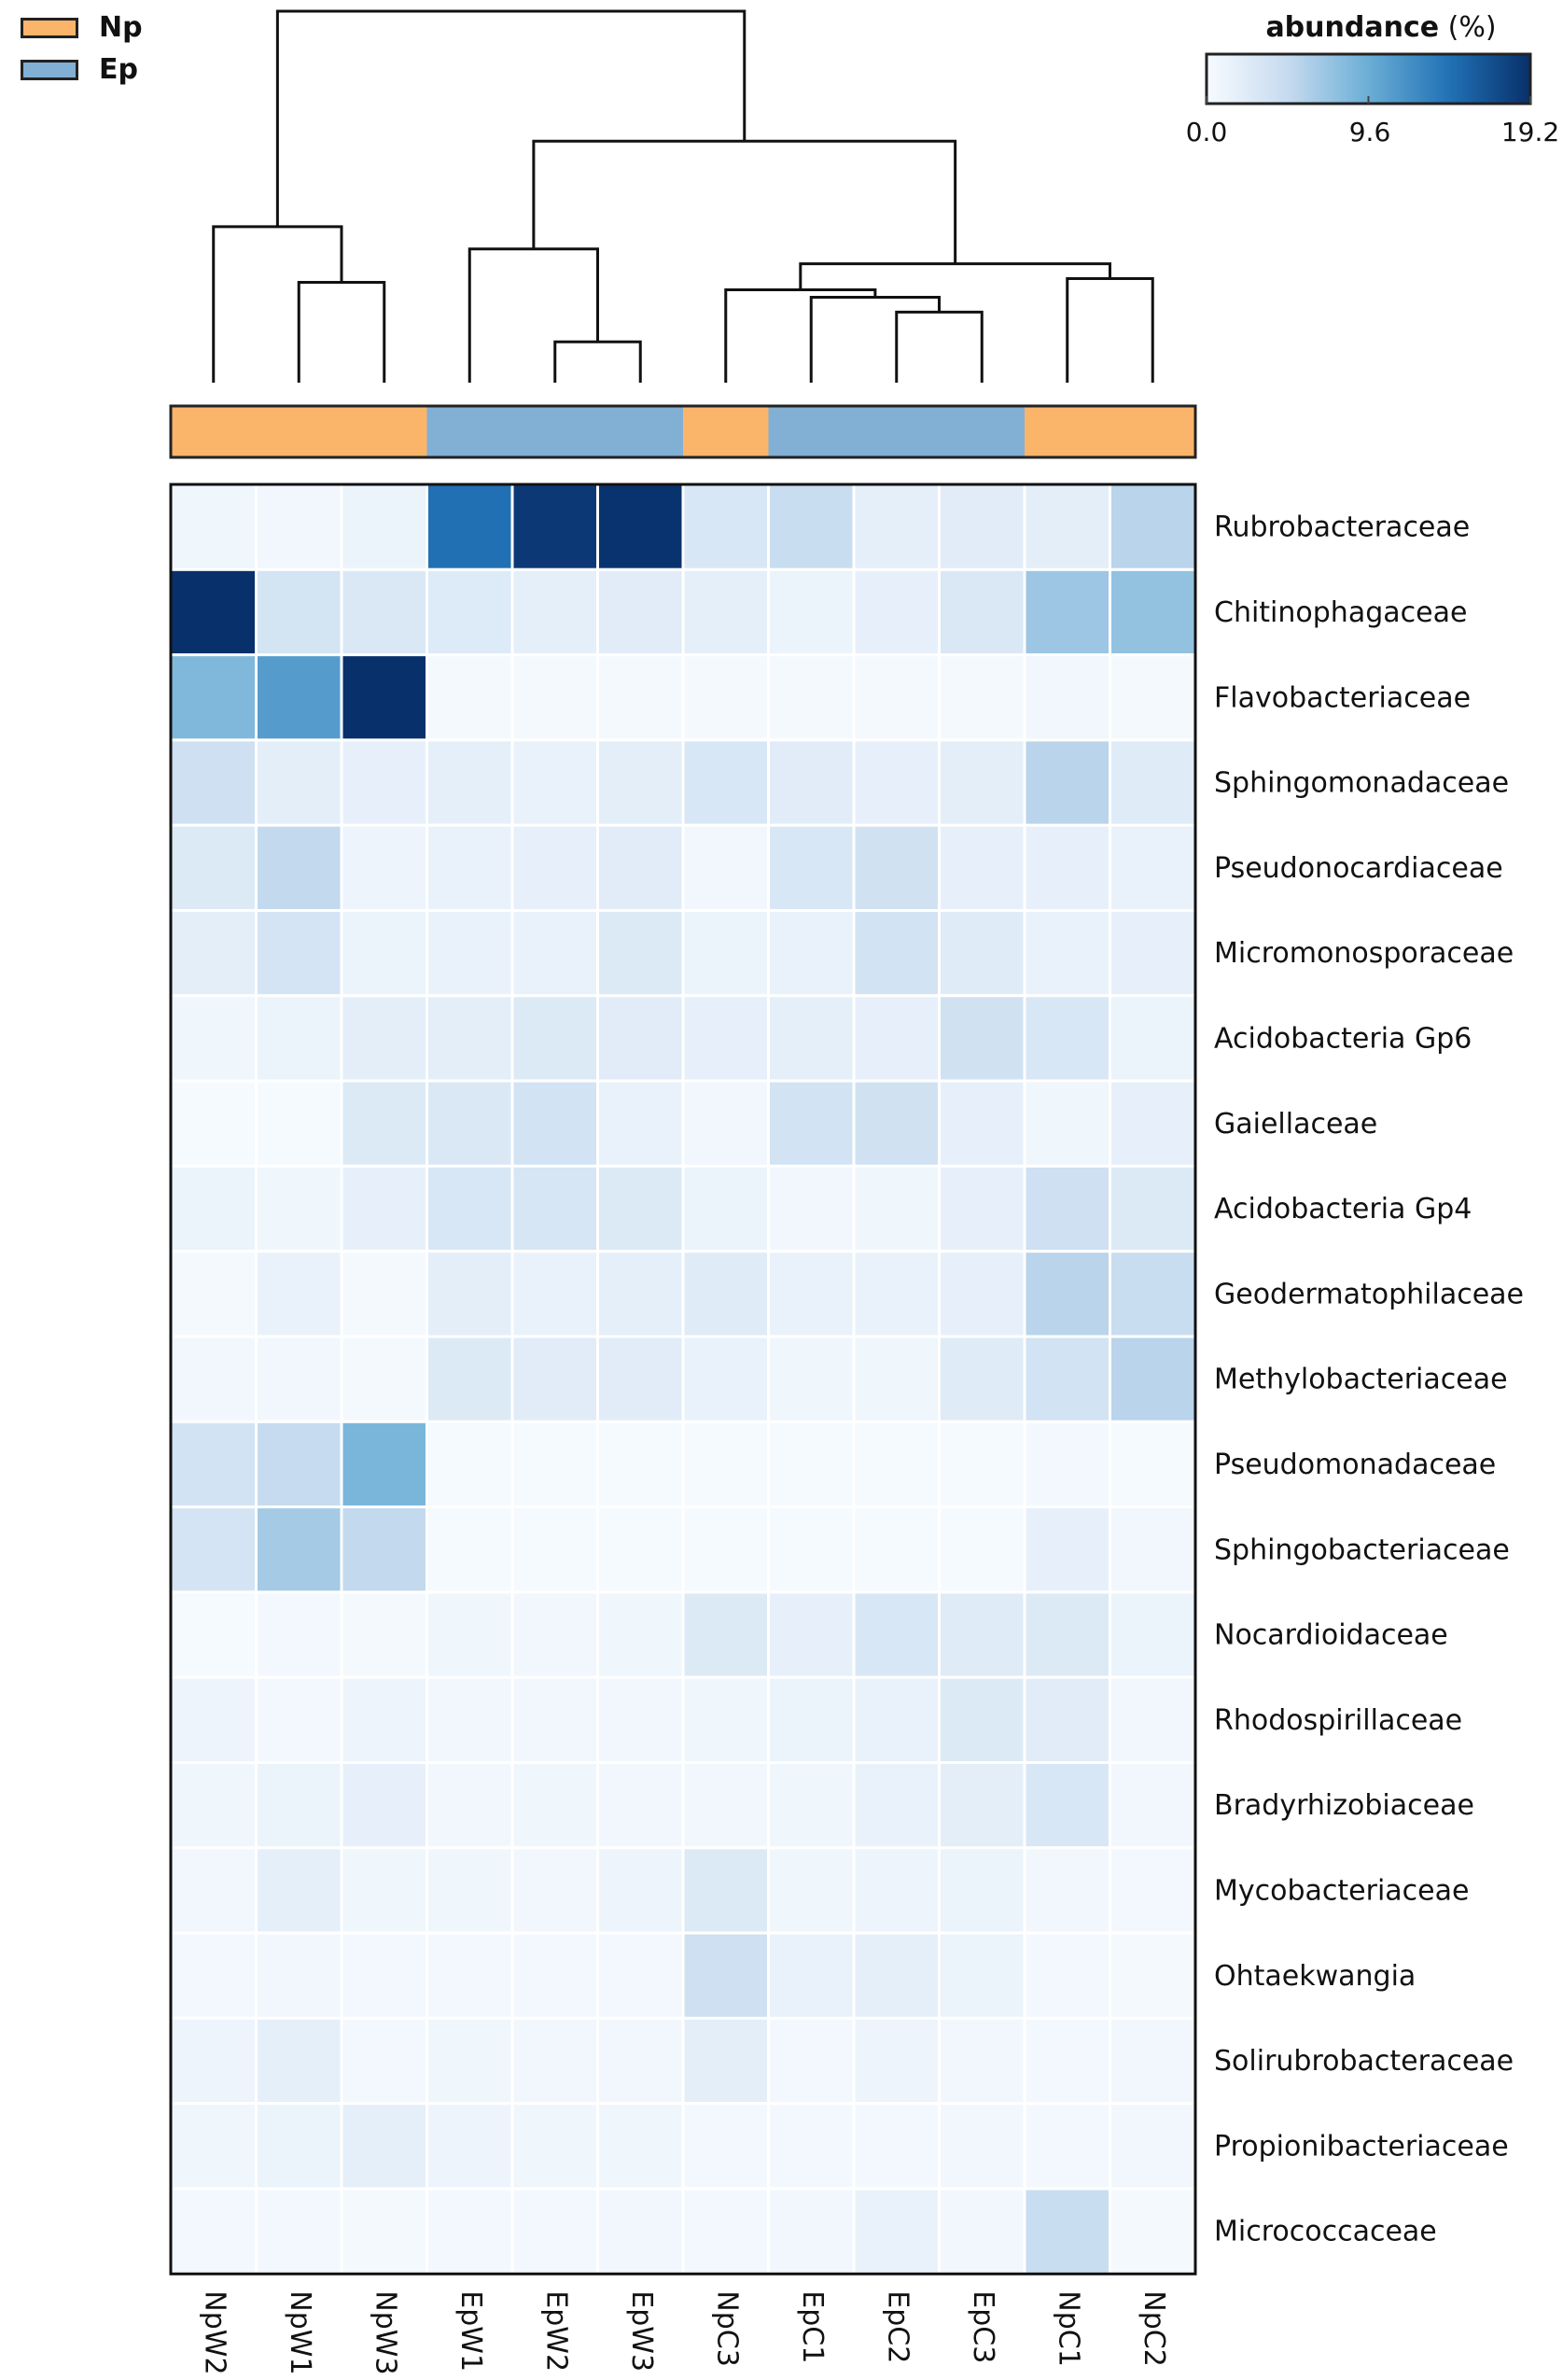 The width and height of the screenshot is (1563, 2380). I want to click on row-label: Micrococcaceae, so click(1325, 2232).